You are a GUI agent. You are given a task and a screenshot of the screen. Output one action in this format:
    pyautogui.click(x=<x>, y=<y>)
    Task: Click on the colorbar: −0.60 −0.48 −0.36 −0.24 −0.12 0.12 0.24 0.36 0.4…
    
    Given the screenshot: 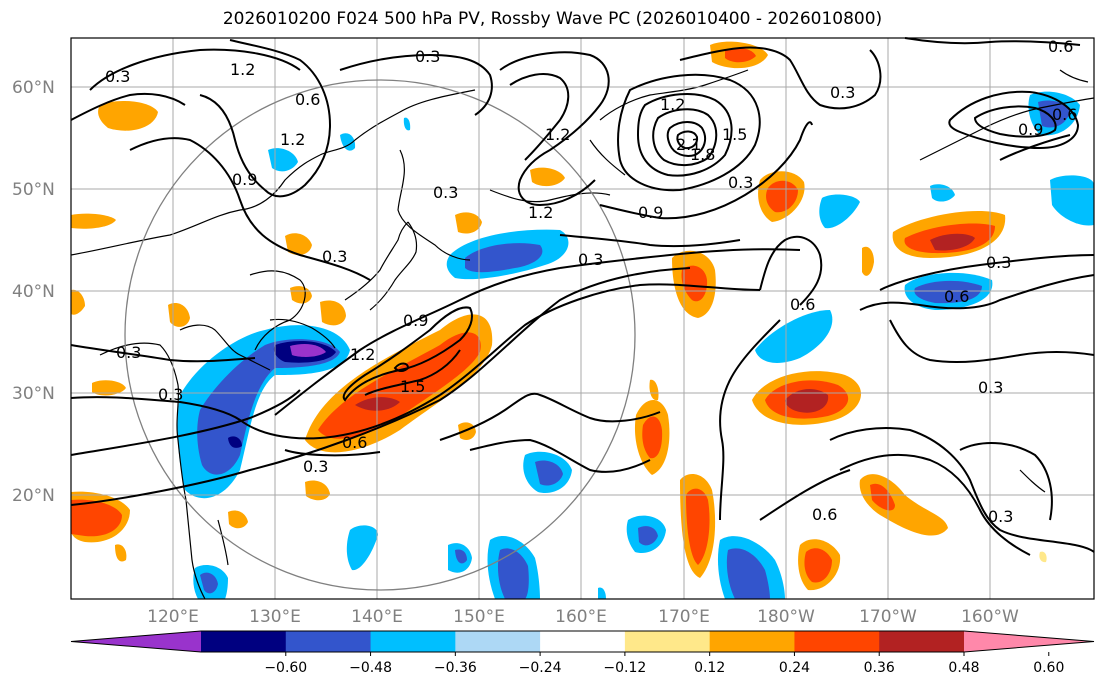 What is the action you would take?
    pyautogui.click(x=582, y=653)
    